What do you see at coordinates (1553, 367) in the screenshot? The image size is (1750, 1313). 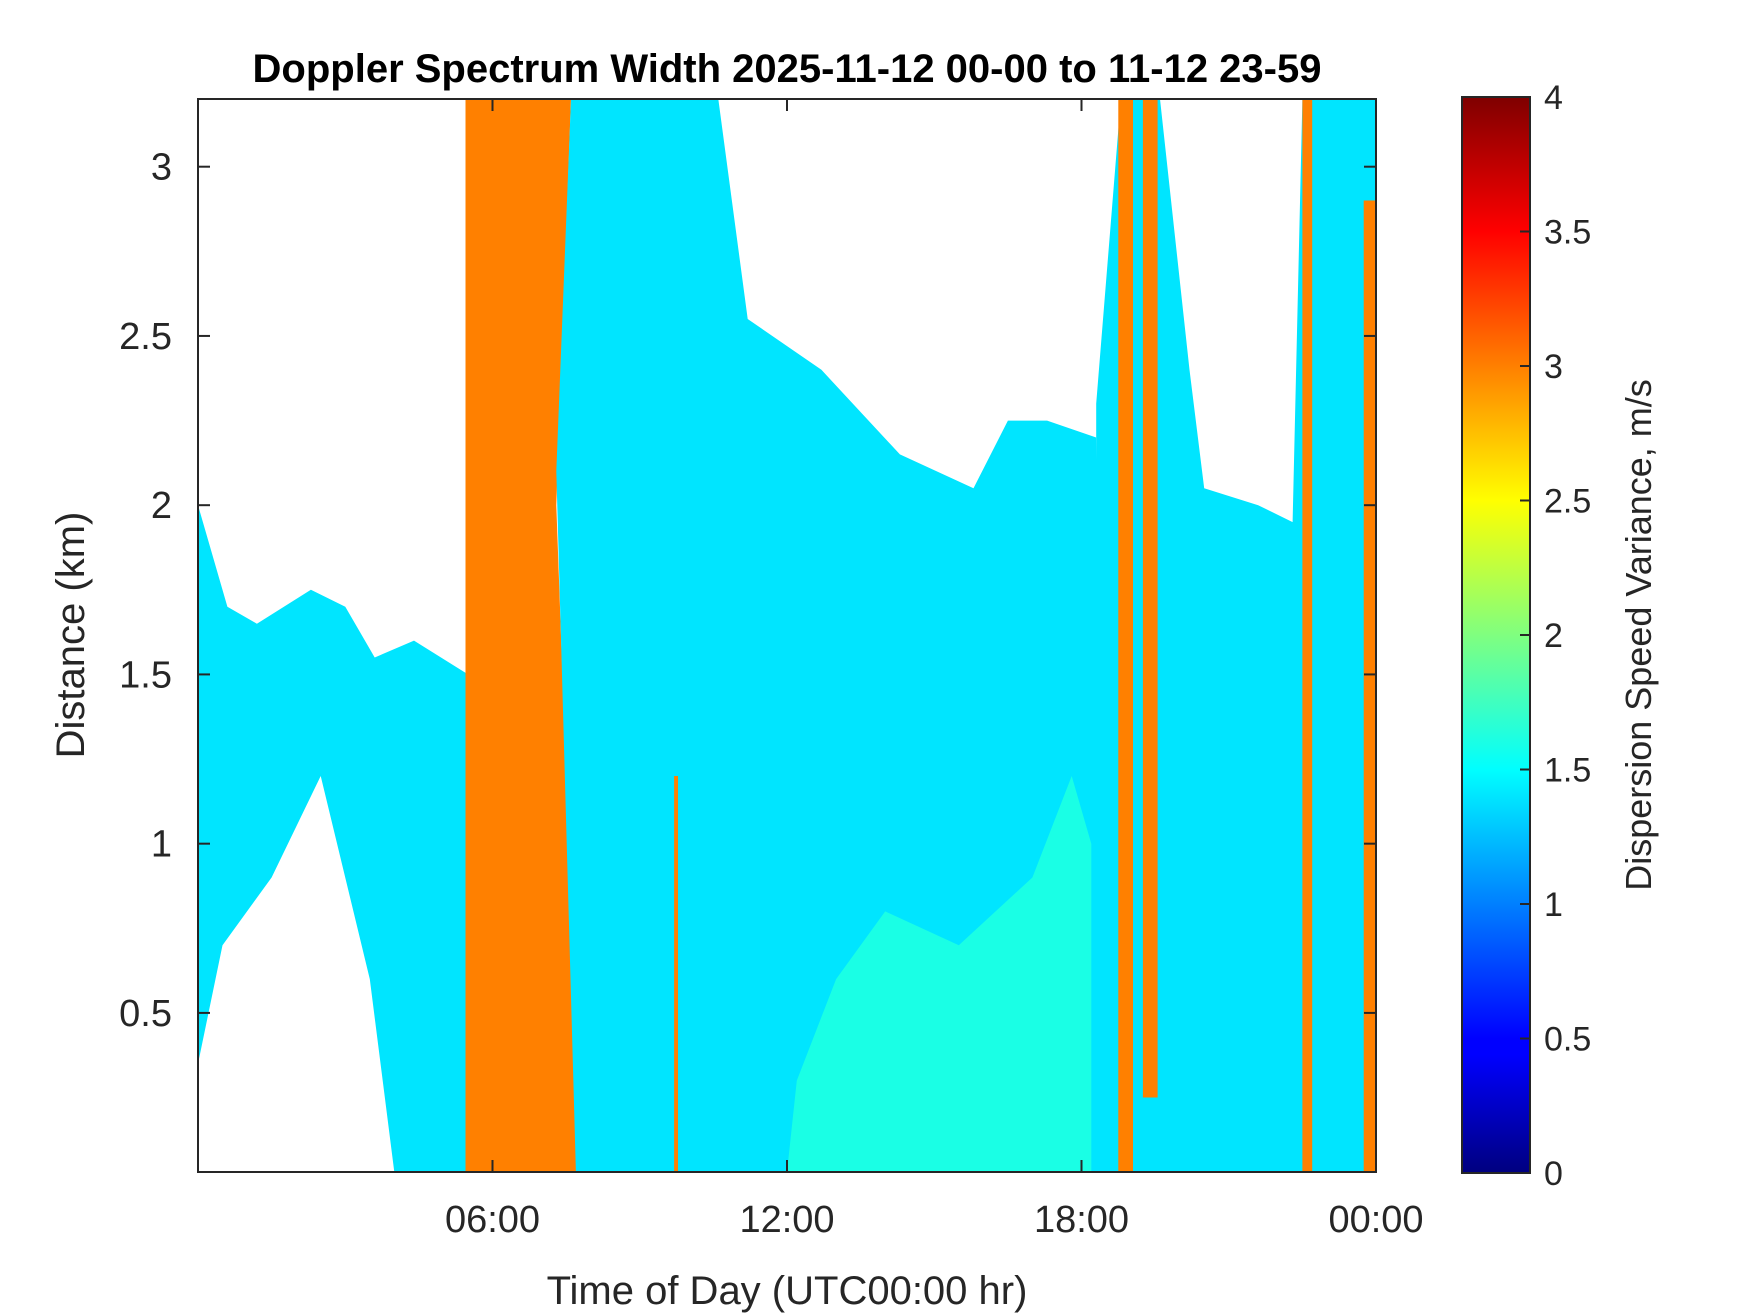 I see `colorbar-tick-label-6: 3` at bounding box center [1553, 367].